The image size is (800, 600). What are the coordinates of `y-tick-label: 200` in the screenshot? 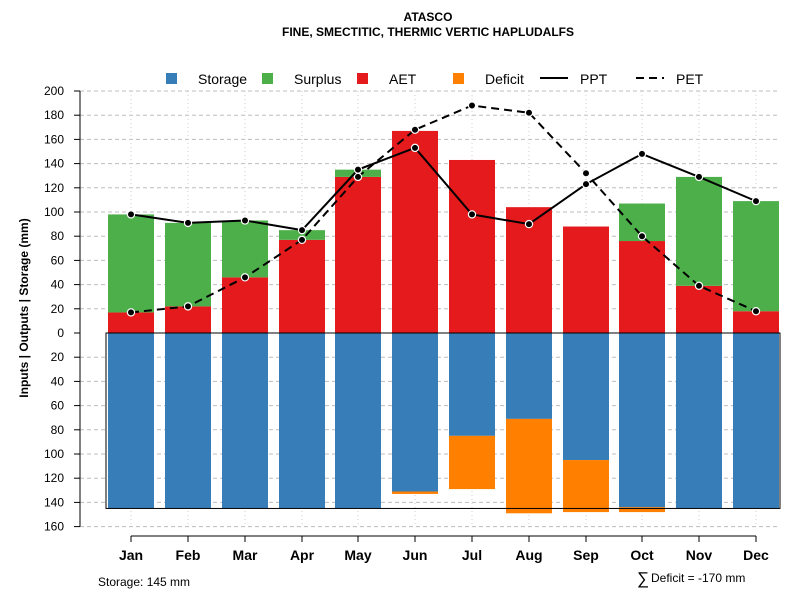 It's located at (54, 91).